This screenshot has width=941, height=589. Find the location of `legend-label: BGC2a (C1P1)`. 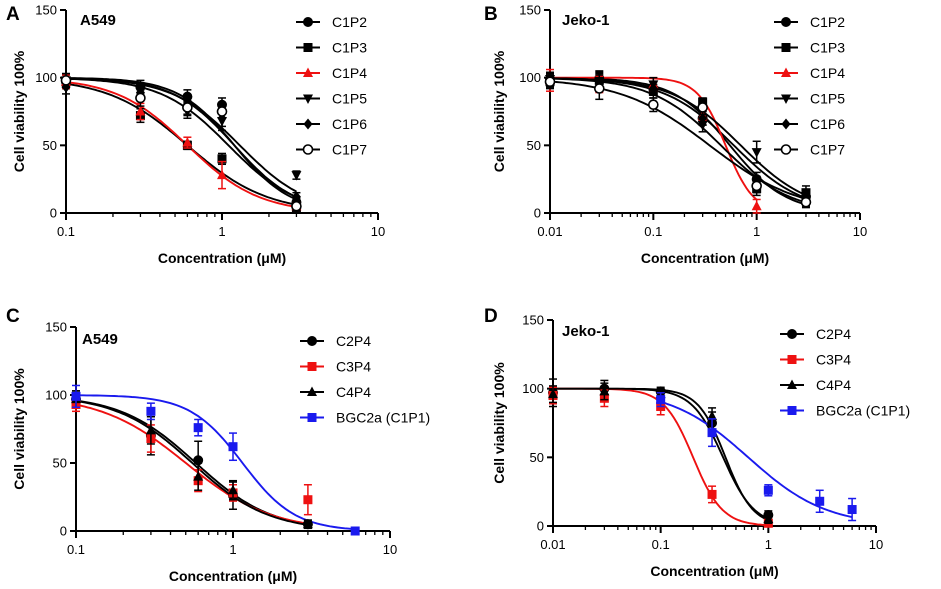

legend-label: BGC2a (C1P1) is located at coordinates (383, 418).